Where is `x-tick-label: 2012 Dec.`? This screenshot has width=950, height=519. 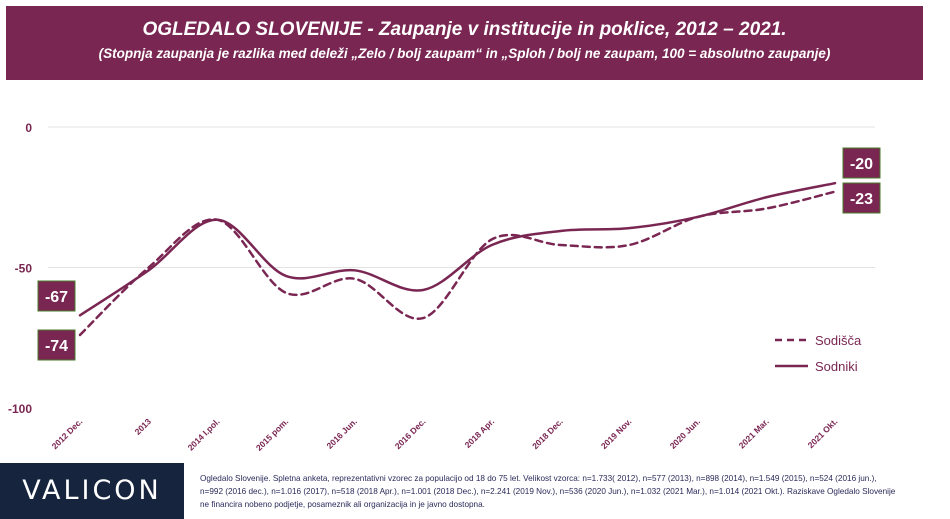 x-tick-label: 2012 Dec. is located at coordinates (67, 433).